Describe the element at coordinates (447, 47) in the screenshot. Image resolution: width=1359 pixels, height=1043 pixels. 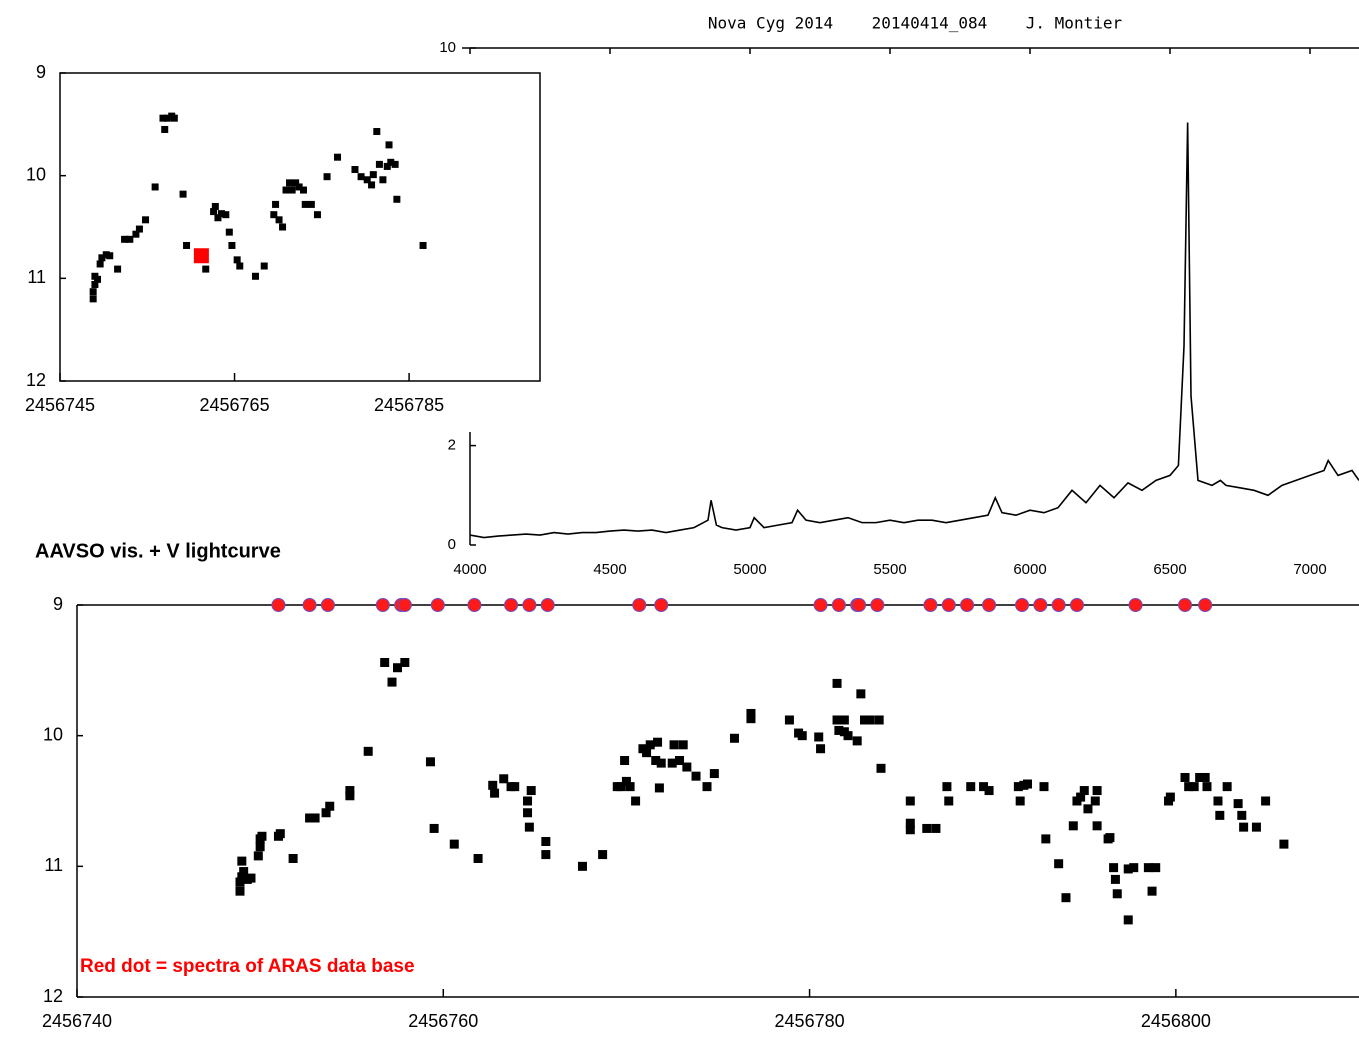
I see `y-tick-label: 10` at that location.